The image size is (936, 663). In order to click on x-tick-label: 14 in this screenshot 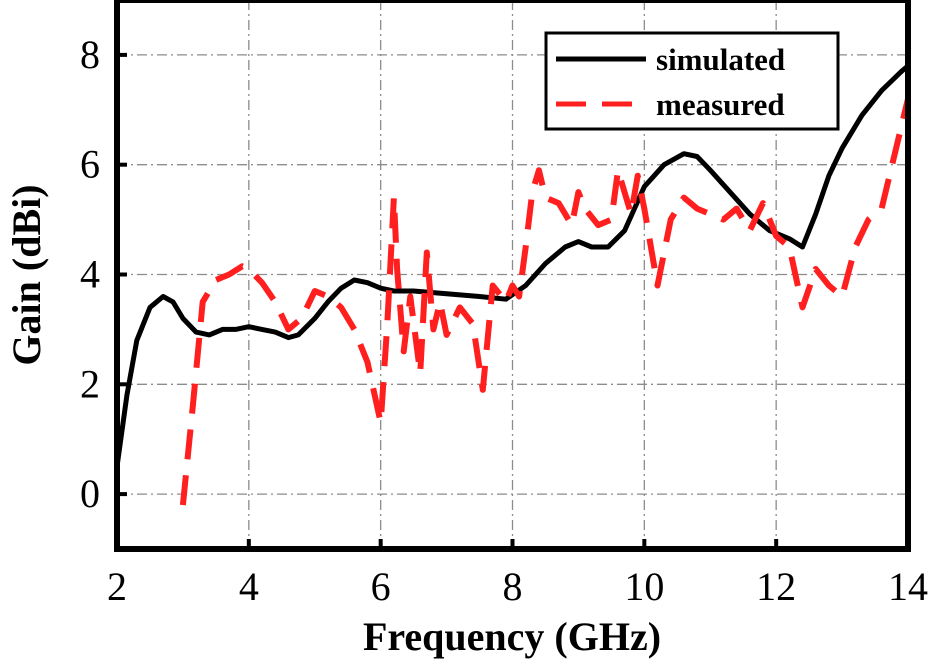, I will do `click(908, 586)`.